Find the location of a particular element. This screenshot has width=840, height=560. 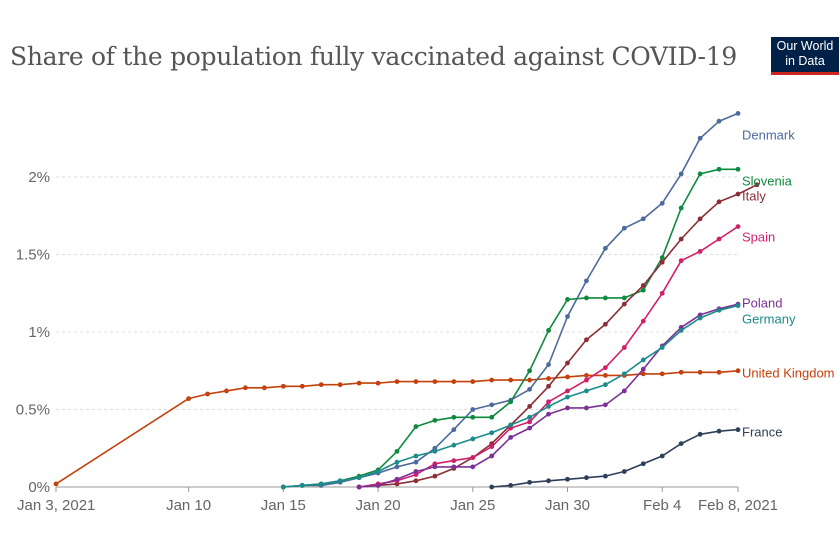

series-label-spain: Spain is located at coordinates (758, 237).